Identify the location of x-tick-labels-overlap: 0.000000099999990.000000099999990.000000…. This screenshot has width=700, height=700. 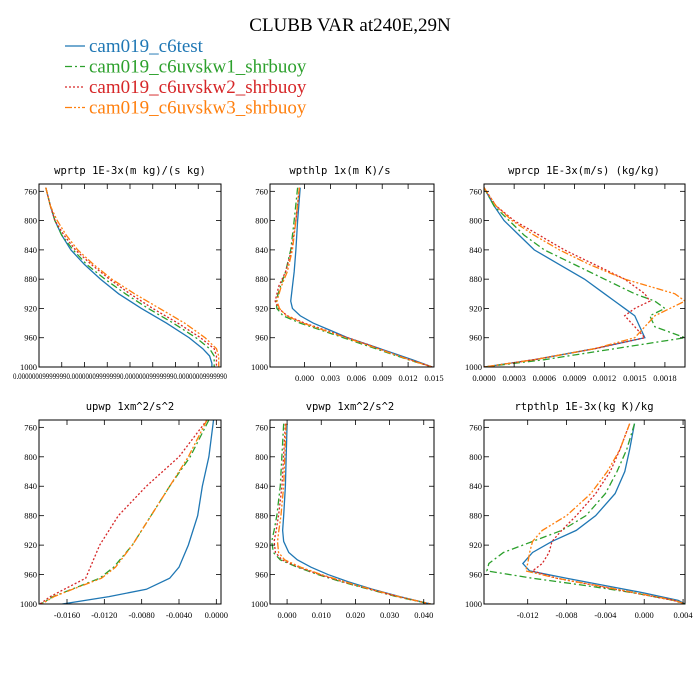
(120, 376).